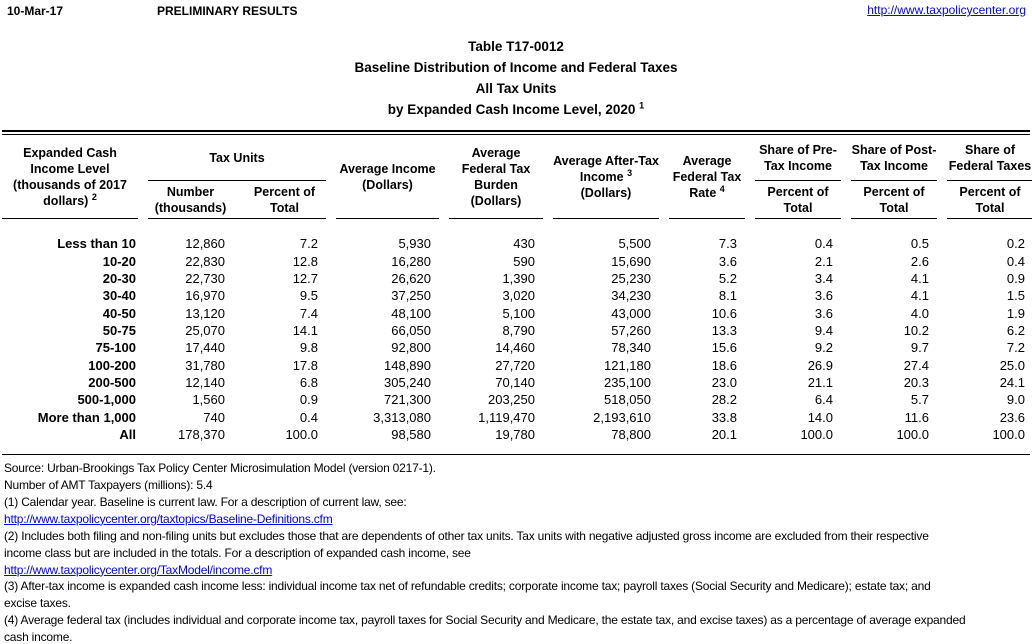 This screenshot has height=644, width=1032. What do you see at coordinates (919, 278) in the screenshot?
I see `cell-value: 4.1` at bounding box center [919, 278].